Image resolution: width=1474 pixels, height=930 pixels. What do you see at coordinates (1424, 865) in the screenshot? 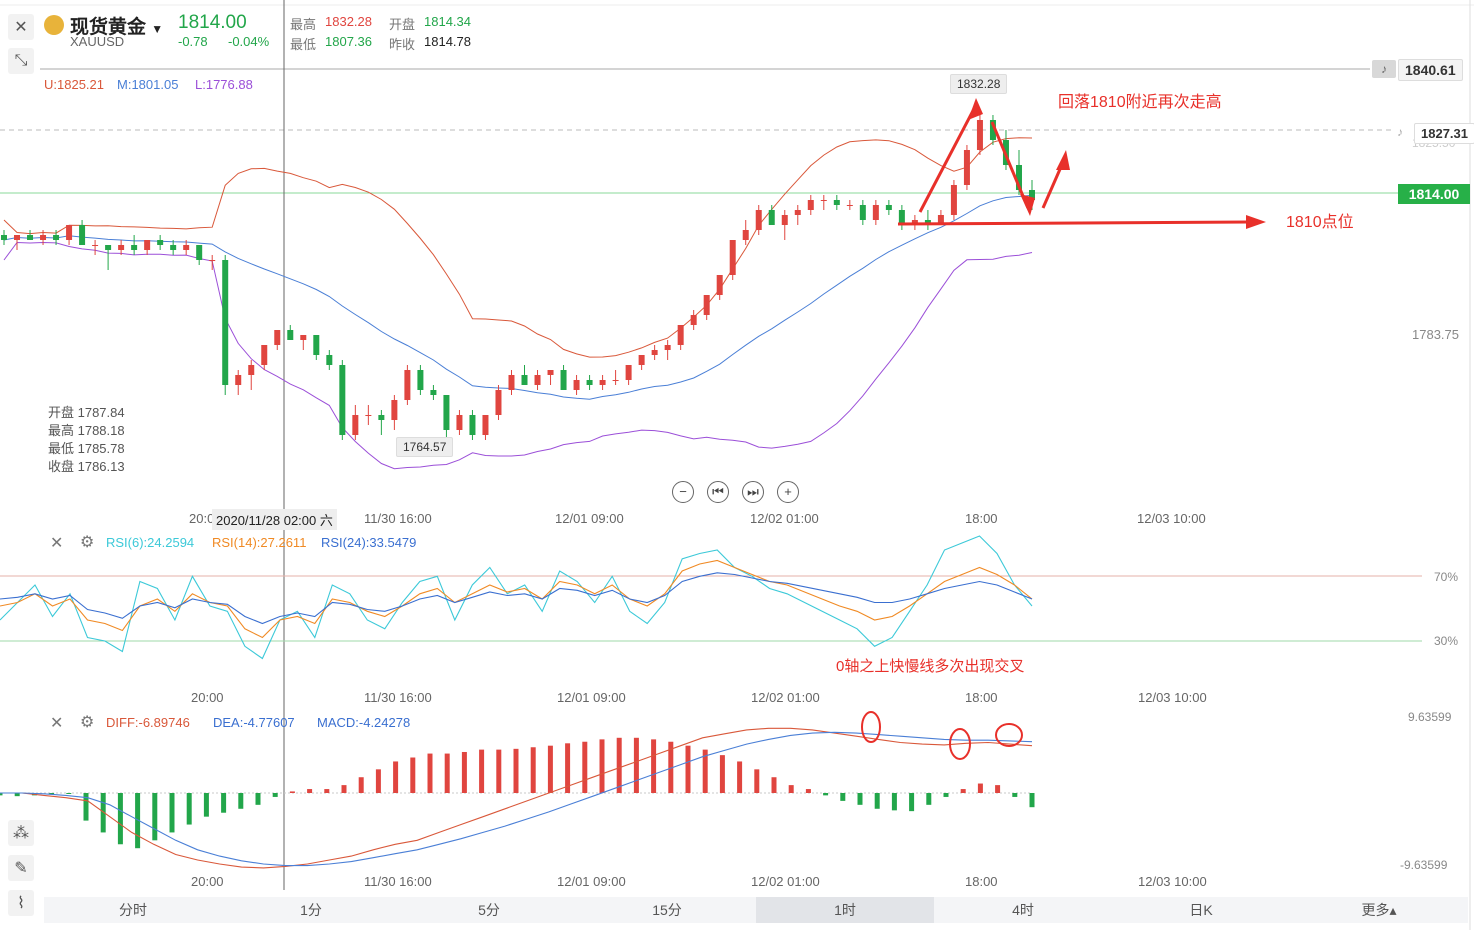
I see `macd-axis-bottom: -9.63599` at bounding box center [1424, 865].